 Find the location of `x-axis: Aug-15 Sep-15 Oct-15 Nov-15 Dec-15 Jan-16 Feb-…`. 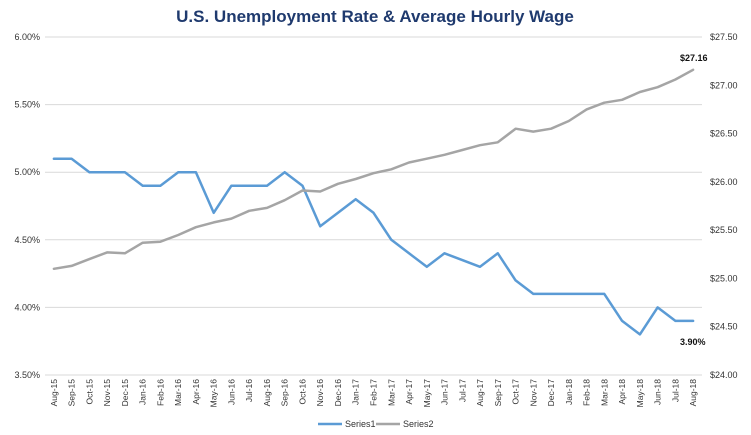

x-axis: Aug-15 Sep-15 Oct-15 Nov-15 Dec-15 Jan-16 Feb-… is located at coordinates (373, 393).